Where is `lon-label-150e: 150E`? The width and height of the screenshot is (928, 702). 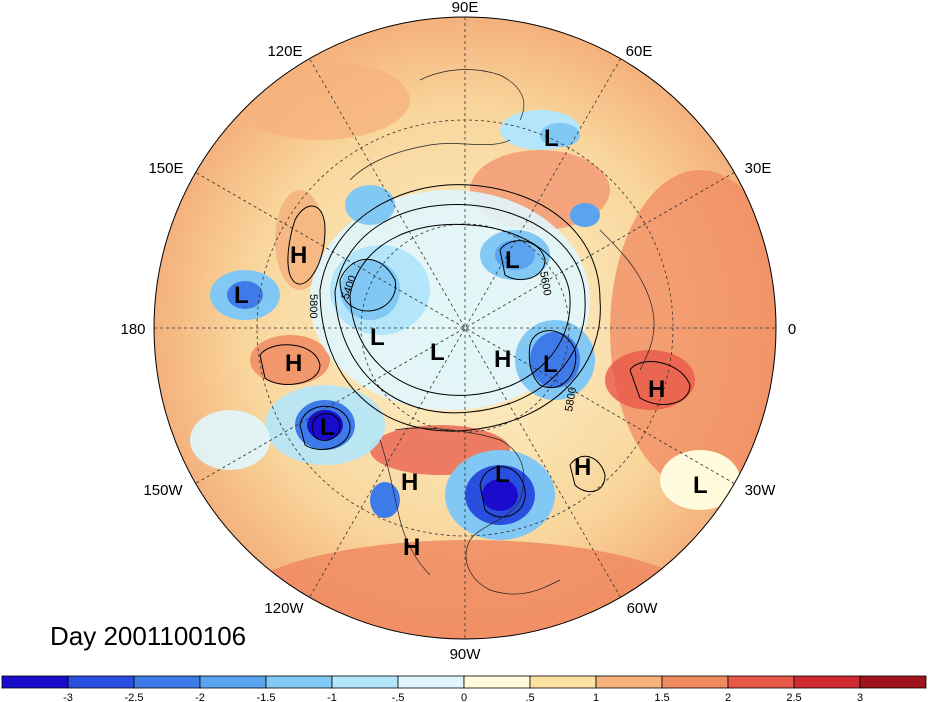 lon-label-150e: 150E is located at coordinates (165, 168).